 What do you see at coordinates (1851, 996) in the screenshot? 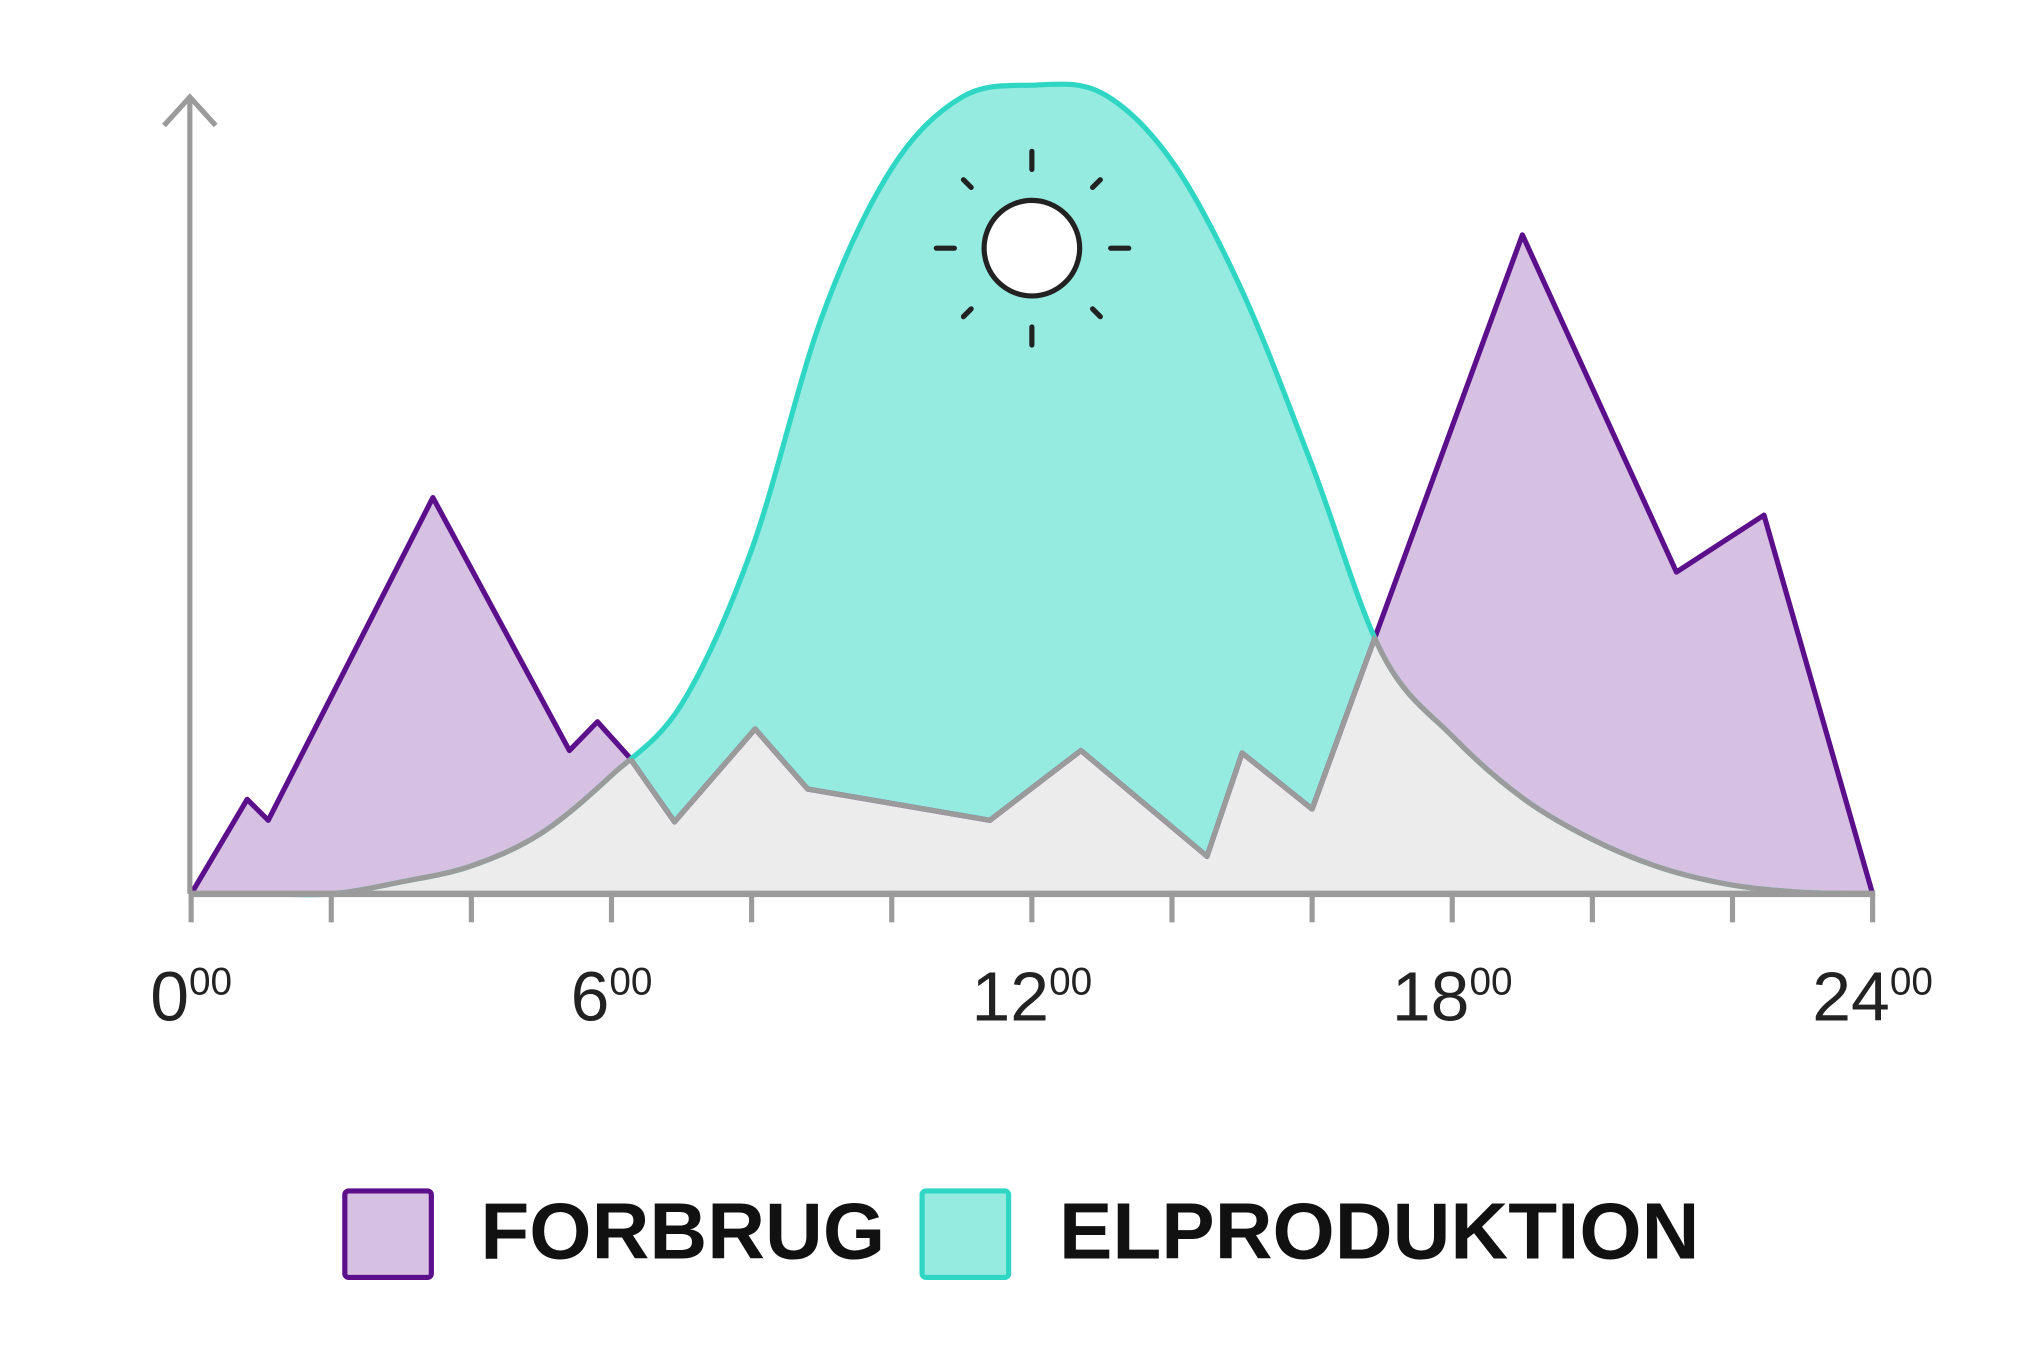
I see `x-tick-main: 24` at bounding box center [1851, 996].